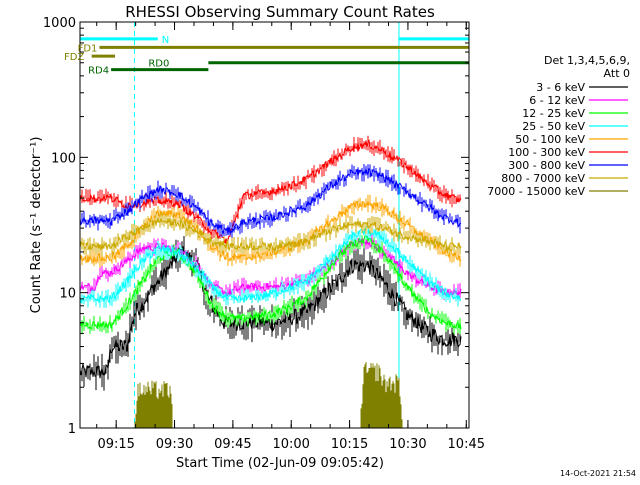 This screenshot has height=485, width=640. Describe the element at coordinates (466, 444) in the screenshot. I see `x-tick-label: 10:45` at that location.